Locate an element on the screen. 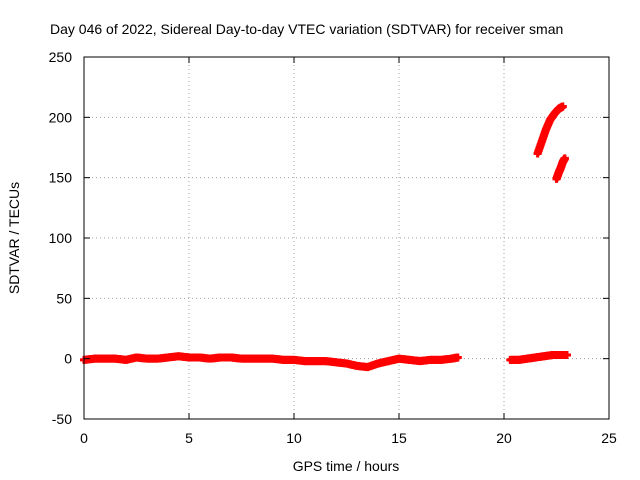 The width and height of the screenshot is (640, 480). x-tick-label: 15 is located at coordinates (399, 438).